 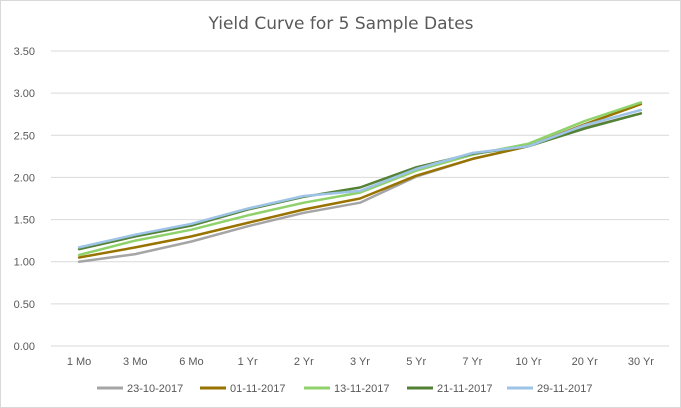 What do you see at coordinates (135, 362) in the screenshot?
I see `x-tick-label: 3 Mo` at bounding box center [135, 362].